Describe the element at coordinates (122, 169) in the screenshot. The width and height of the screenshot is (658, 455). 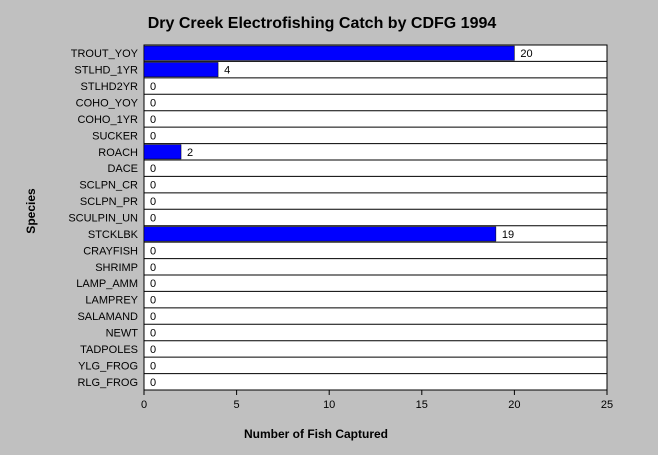
I see `category-label: DACE` at that location.